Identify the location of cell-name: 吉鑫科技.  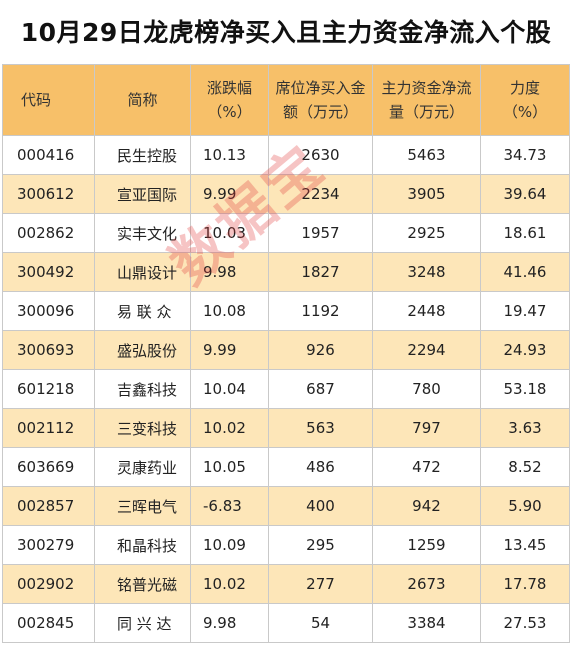
(142, 389).